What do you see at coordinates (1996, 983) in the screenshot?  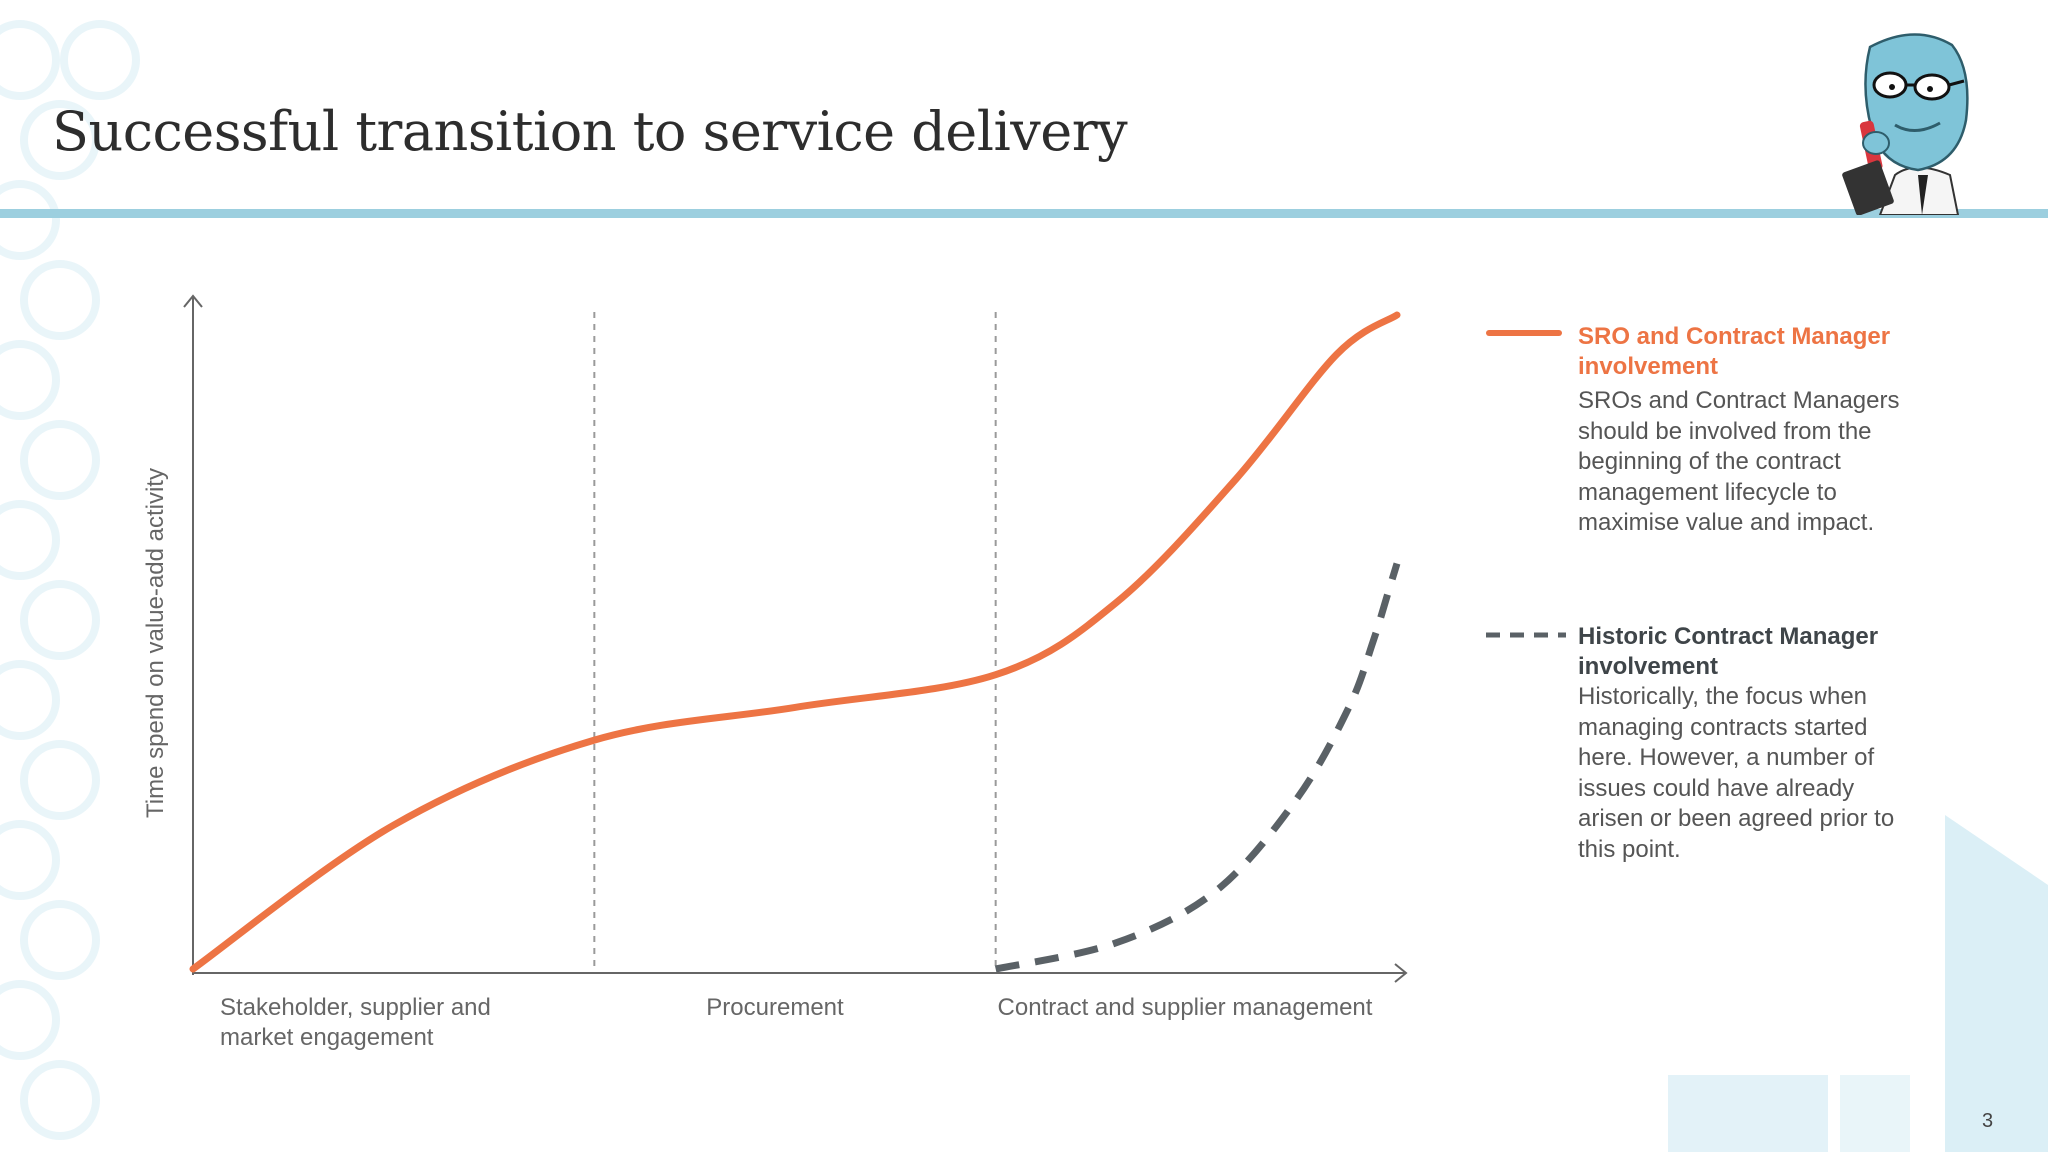 I see `corner-shape-right` at bounding box center [1996, 983].